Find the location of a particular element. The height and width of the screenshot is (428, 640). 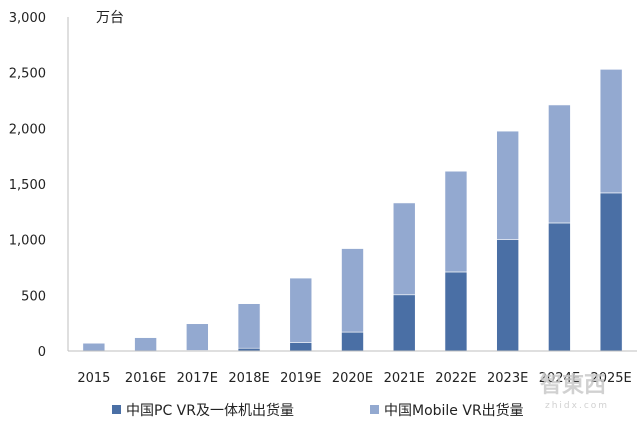

y-tick-label: 2,000 is located at coordinates (27, 129).